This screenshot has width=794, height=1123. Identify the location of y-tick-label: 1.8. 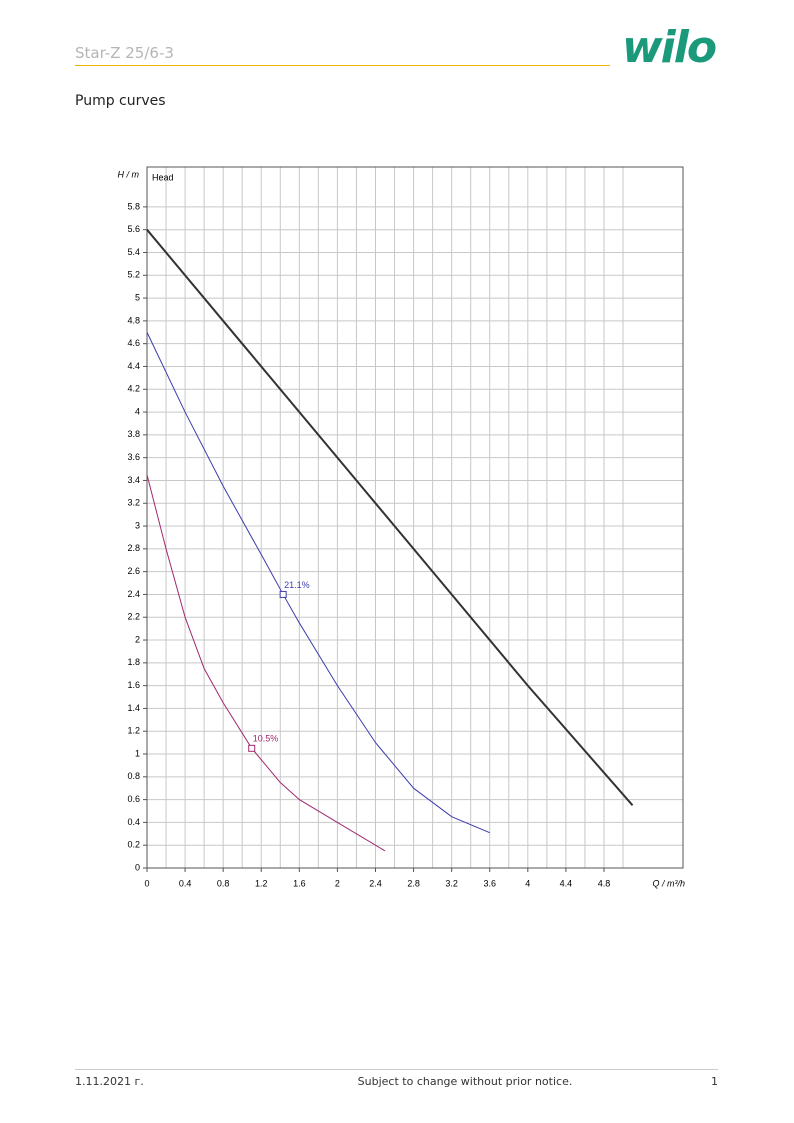
(133, 662).